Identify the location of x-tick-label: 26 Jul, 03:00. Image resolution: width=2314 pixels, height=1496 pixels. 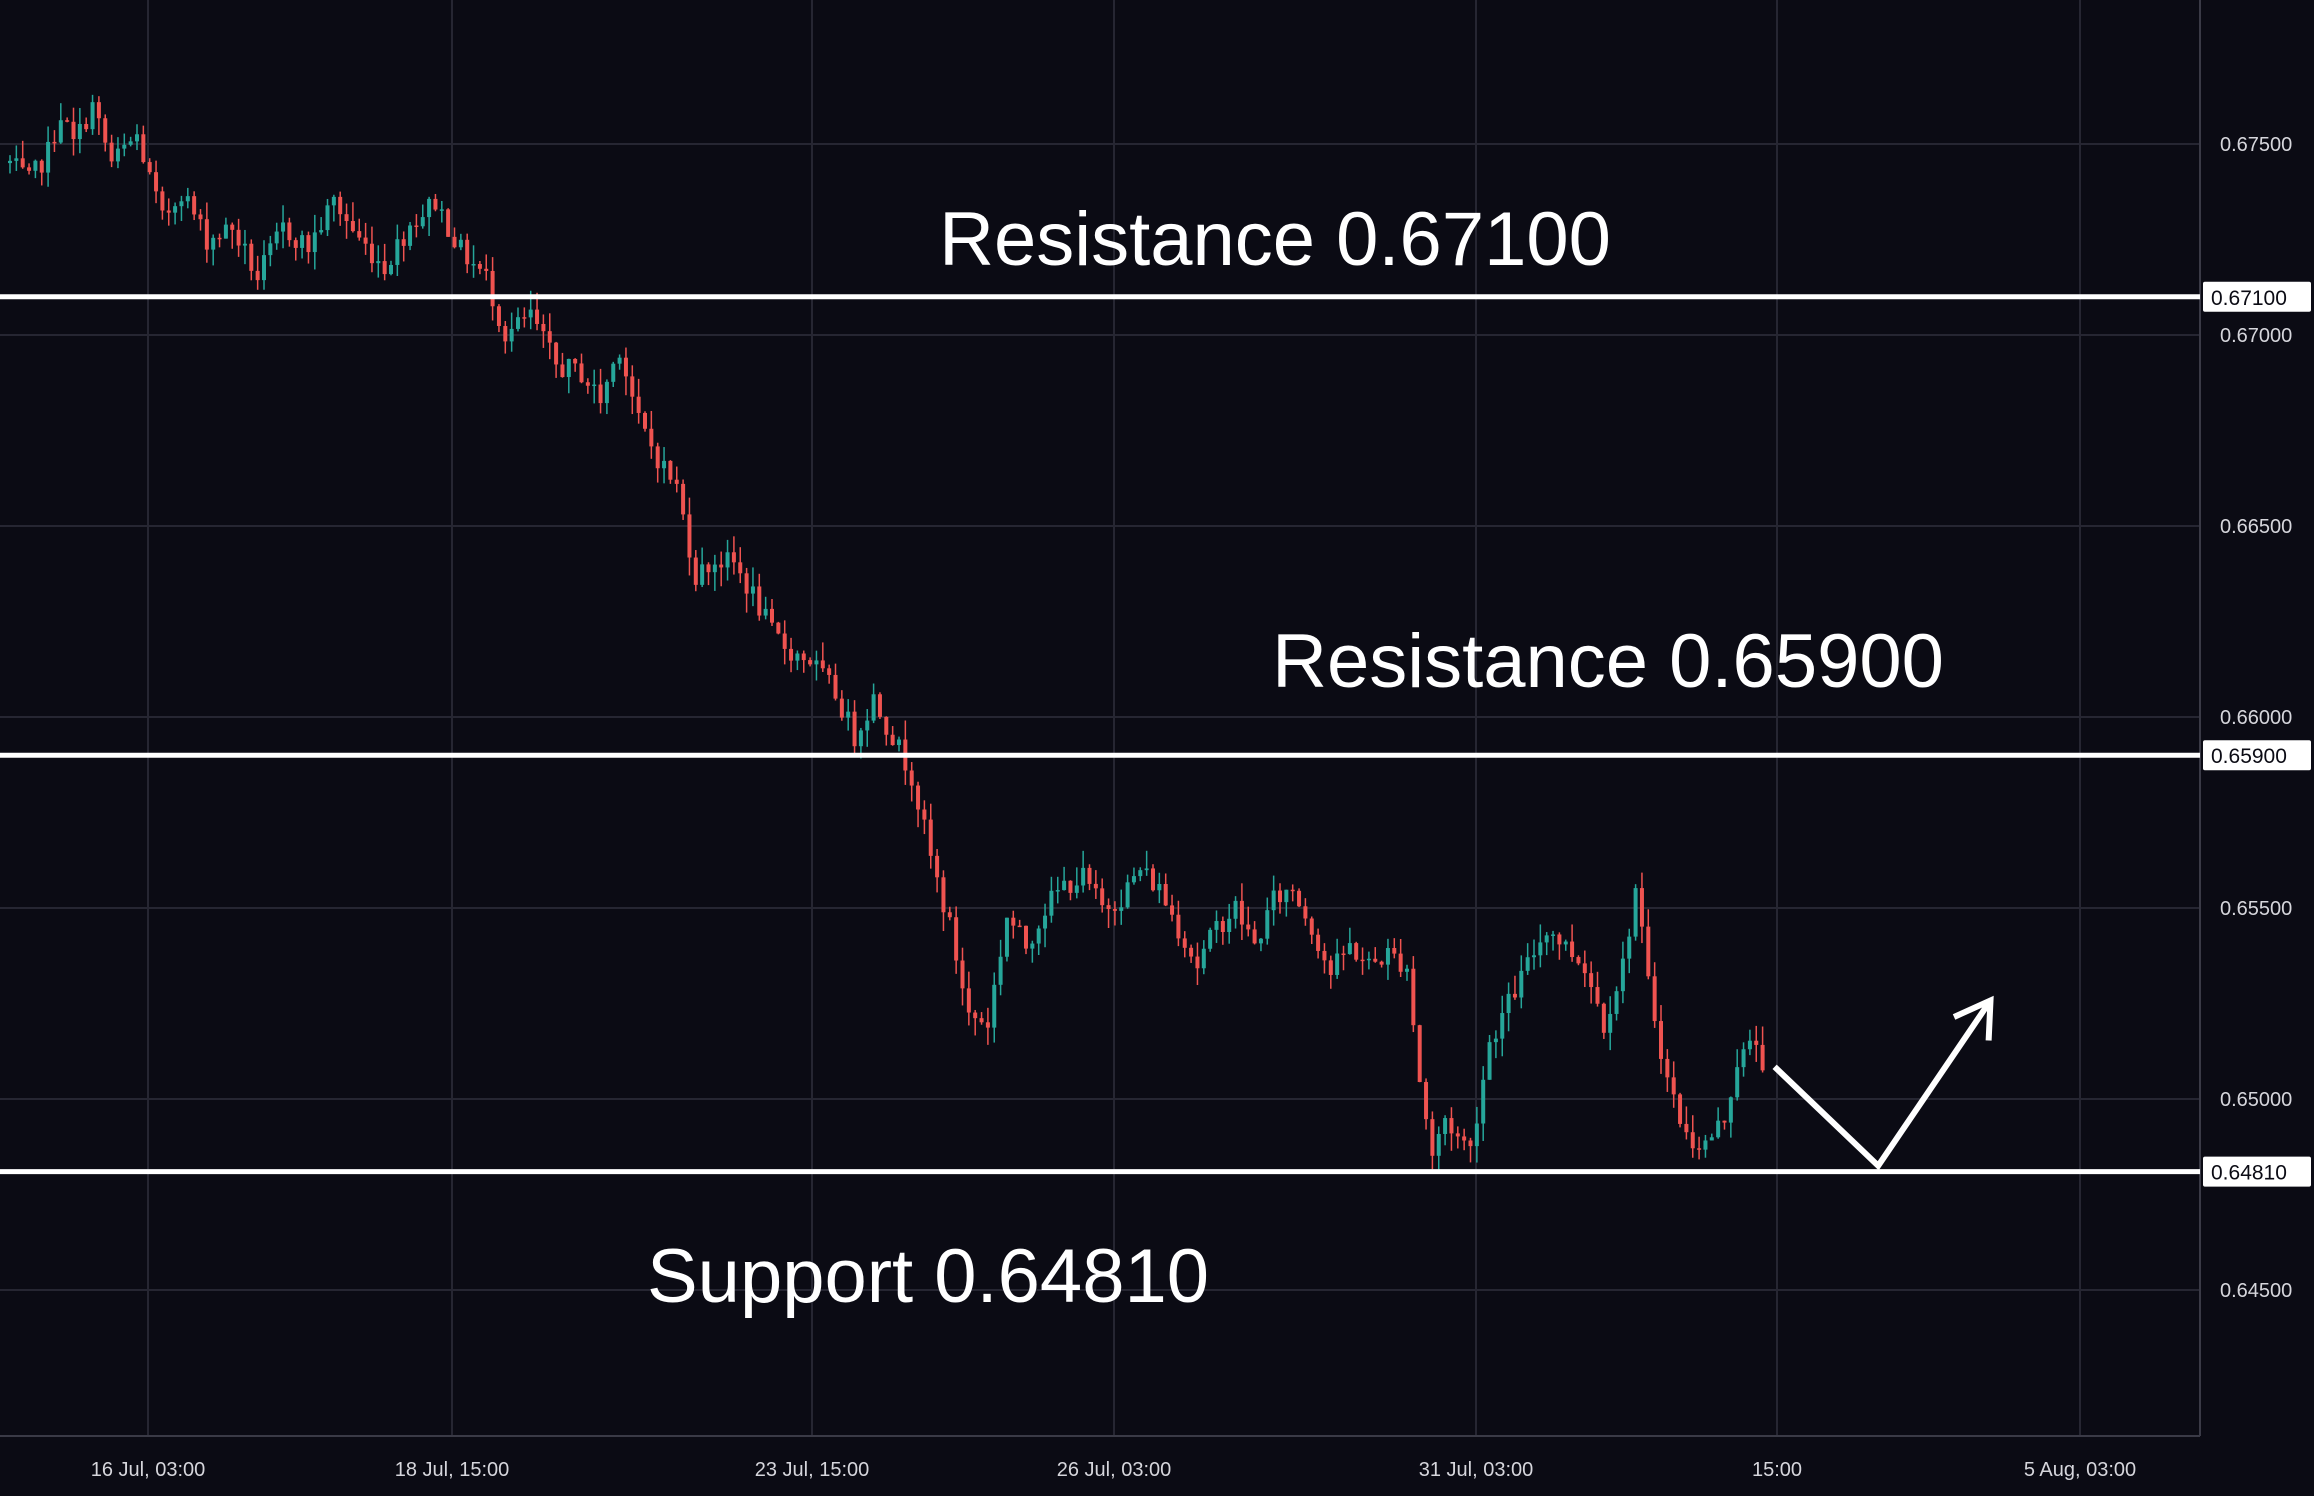
(1114, 1470).